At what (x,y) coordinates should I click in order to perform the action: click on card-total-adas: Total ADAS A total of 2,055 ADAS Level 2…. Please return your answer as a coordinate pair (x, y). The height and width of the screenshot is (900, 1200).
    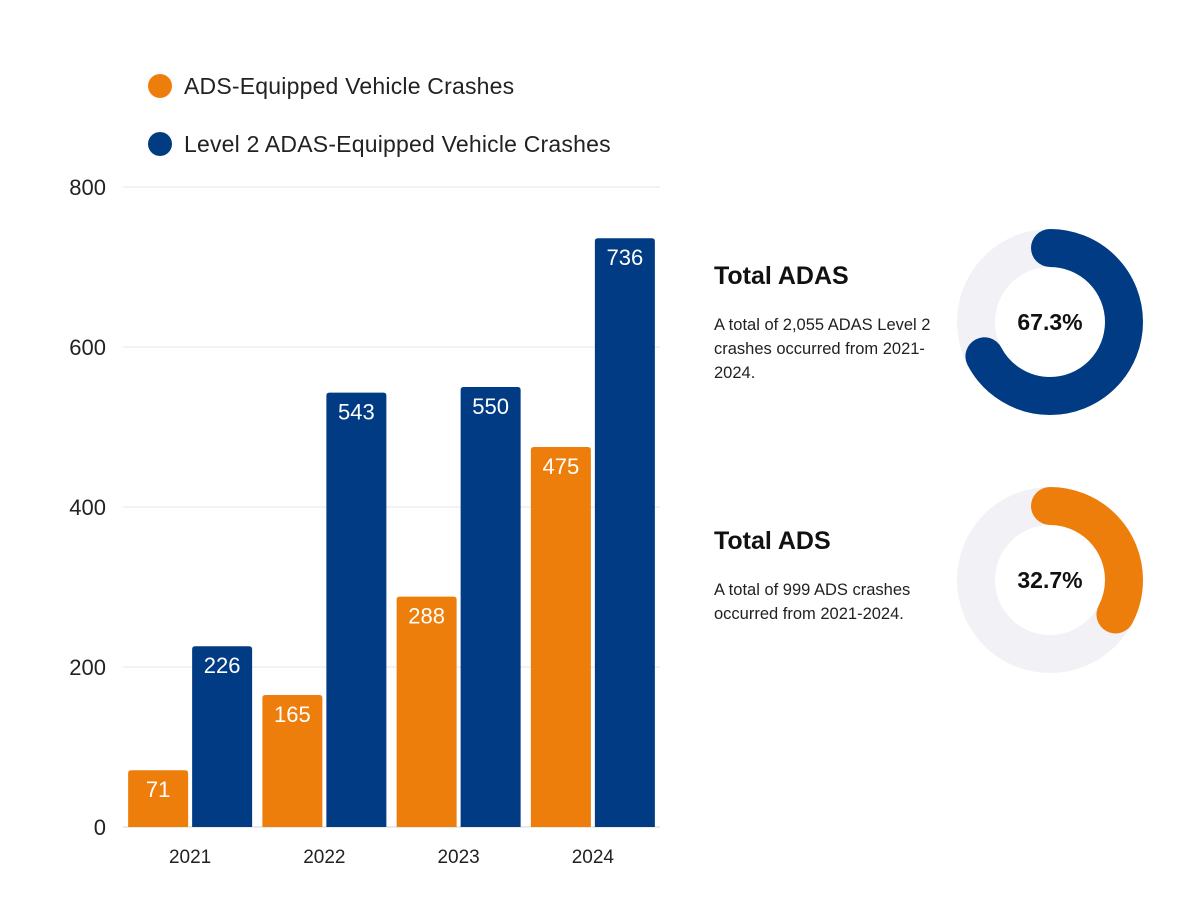
    Looking at the image, I should click on (834, 323).